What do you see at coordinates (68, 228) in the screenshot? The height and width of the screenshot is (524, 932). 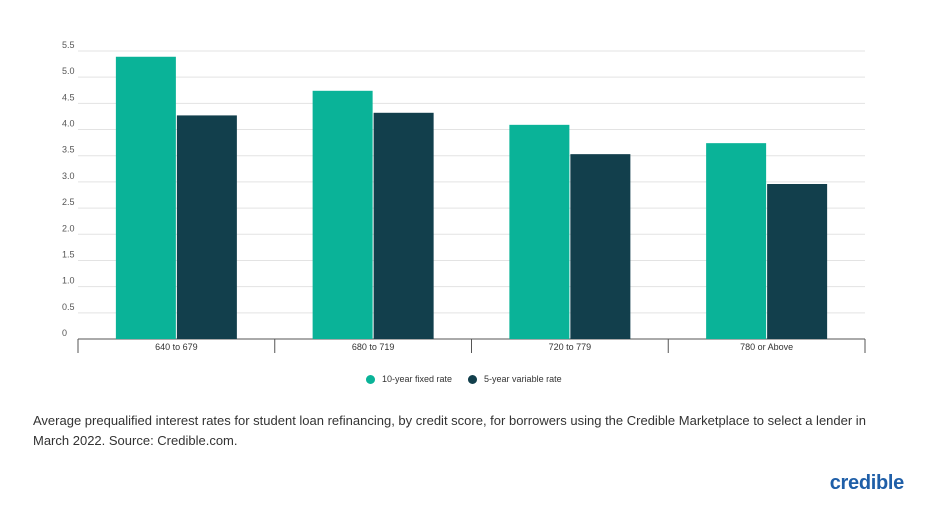 I see `y-tick-label: 2.0` at bounding box center [68, 228].